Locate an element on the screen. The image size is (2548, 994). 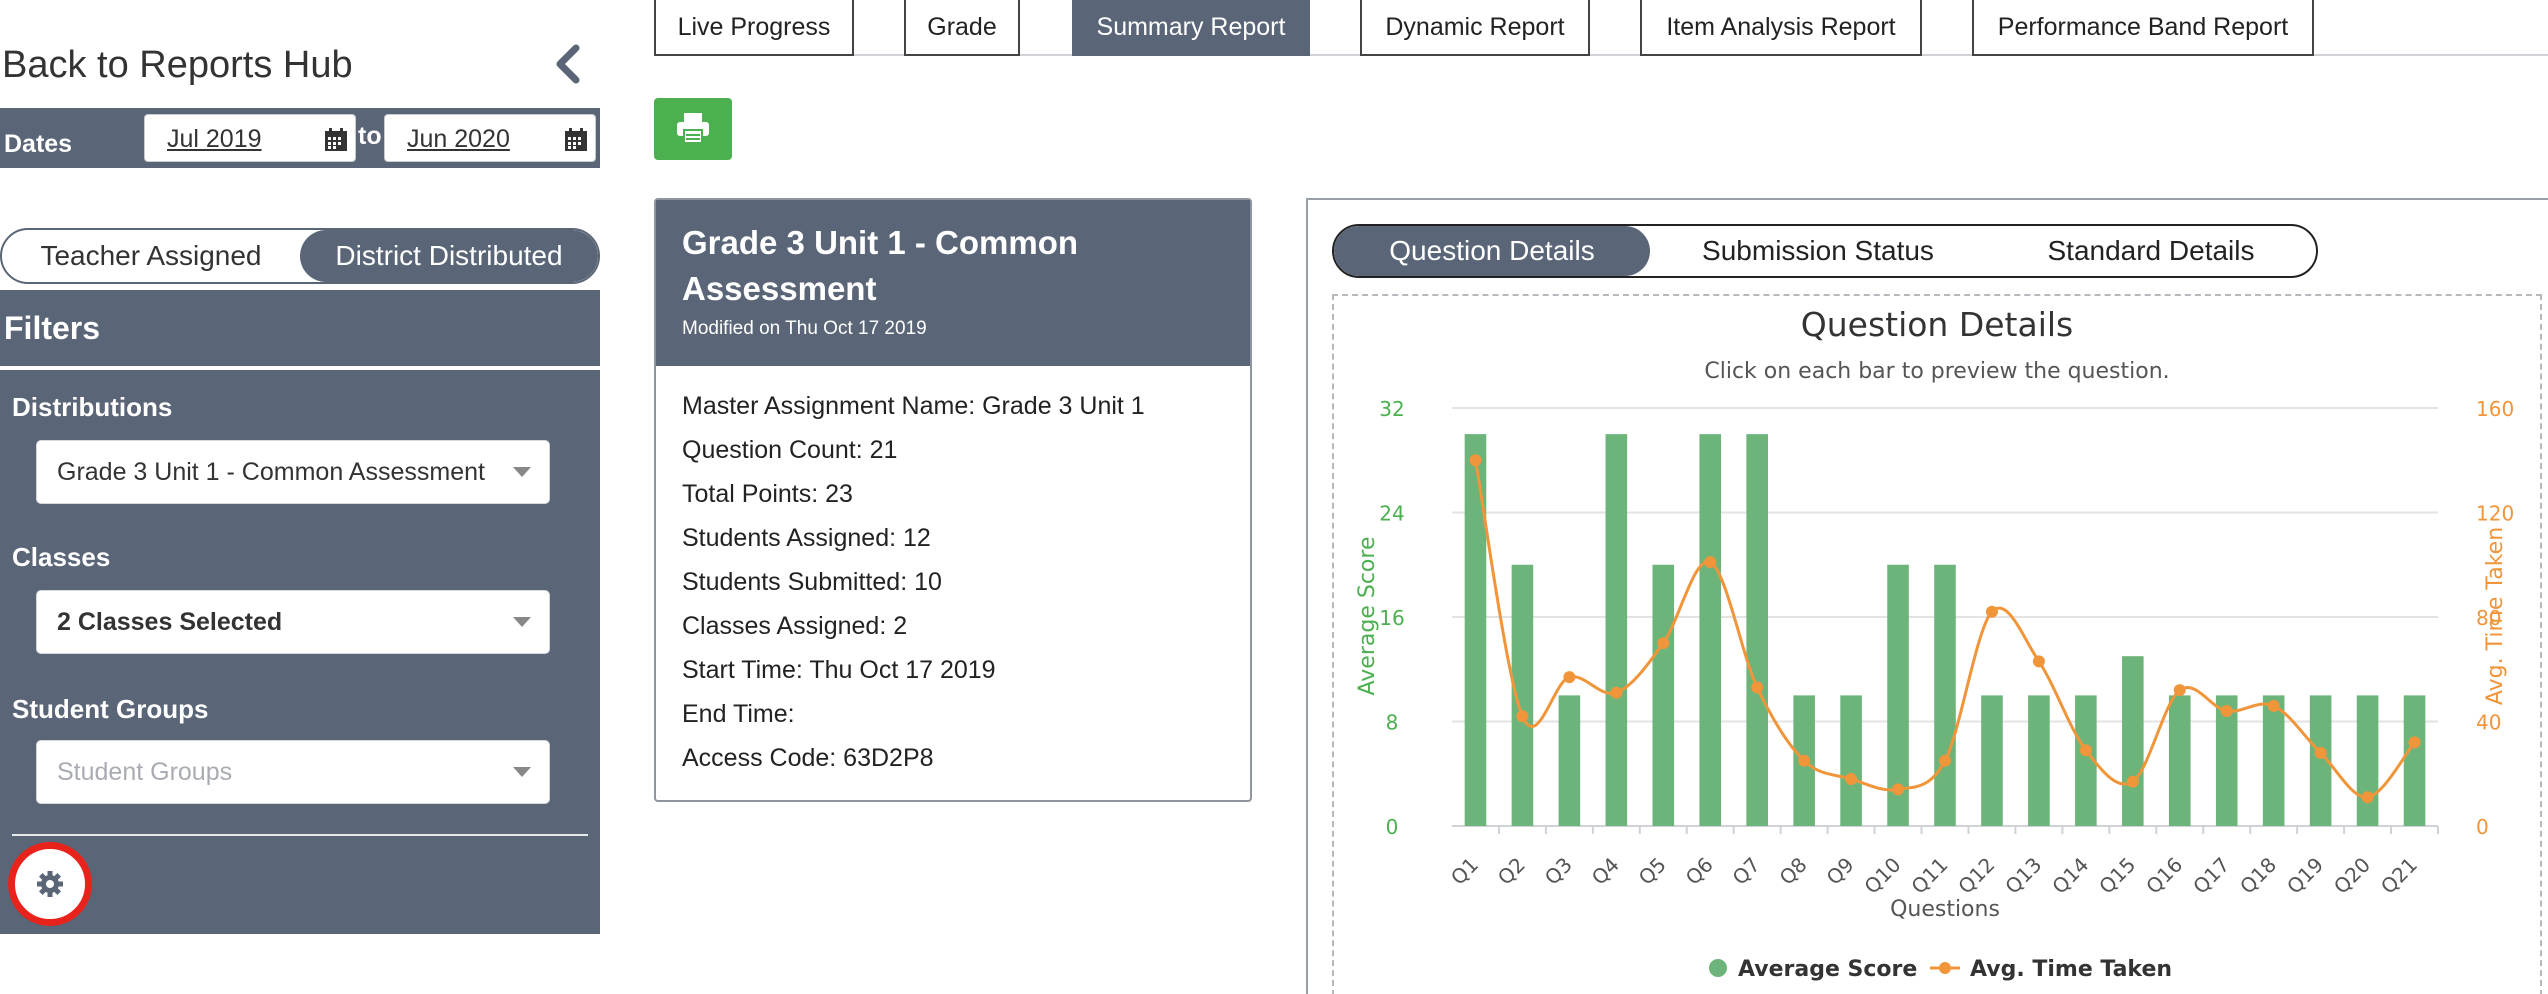
y2-axis-title: Avg. Time Taken is located at coordinates (2495, 616).